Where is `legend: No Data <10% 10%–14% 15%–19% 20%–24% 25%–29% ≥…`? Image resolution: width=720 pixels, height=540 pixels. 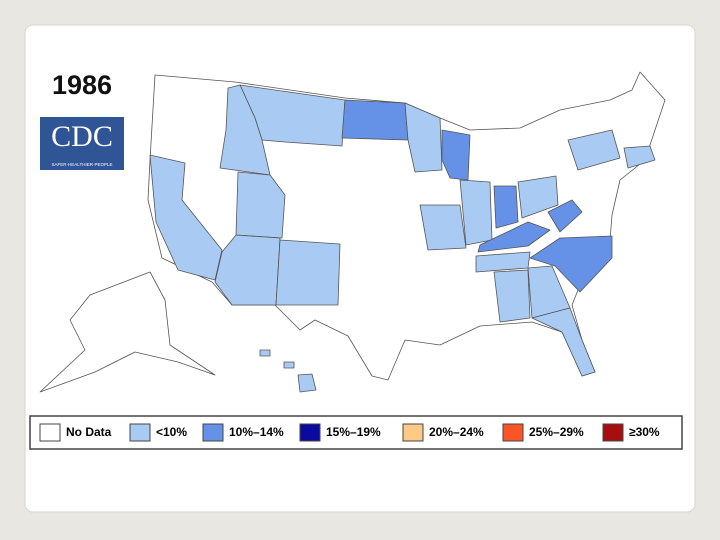 legend: No Data <10% 10%–14% 15%–19% 20%–24% 25%–29% ≥… is located at coordinates (349, 432).